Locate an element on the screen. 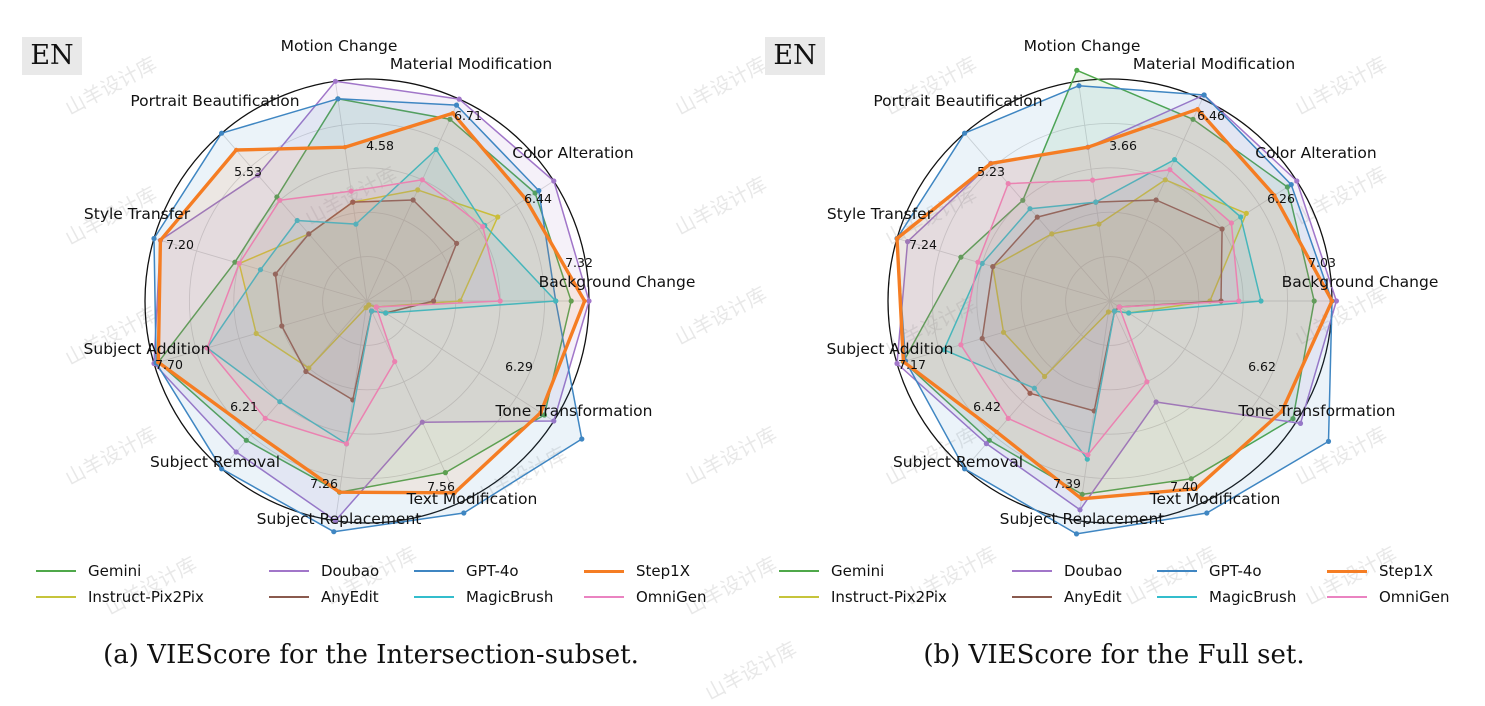  legend-label: MagicBrush is located at coordinates (1253, 597).